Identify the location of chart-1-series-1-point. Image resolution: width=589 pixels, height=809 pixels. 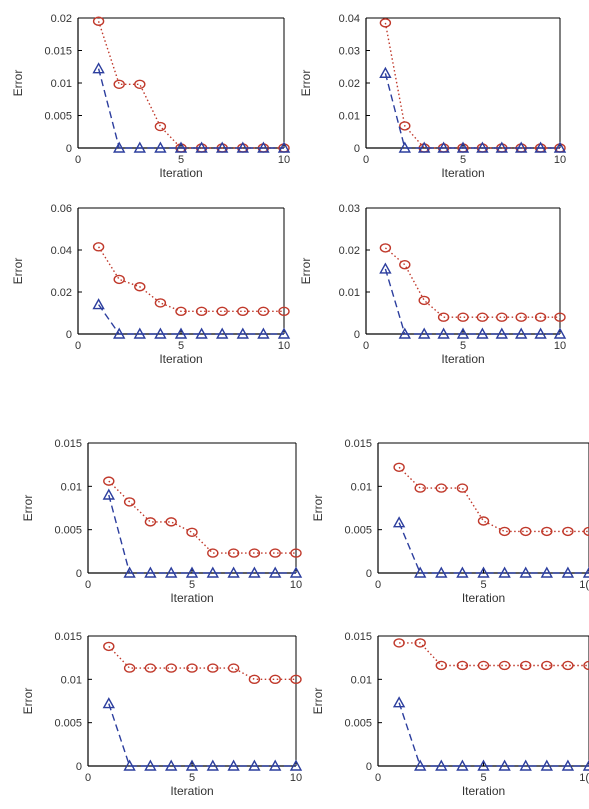
(160, 126).